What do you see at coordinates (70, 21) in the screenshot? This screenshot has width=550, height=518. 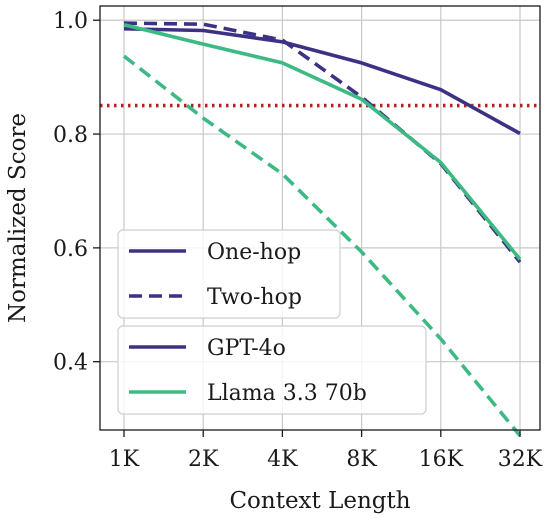 I see `y-tick-label: 1.0` at bounding box center [70, 21].